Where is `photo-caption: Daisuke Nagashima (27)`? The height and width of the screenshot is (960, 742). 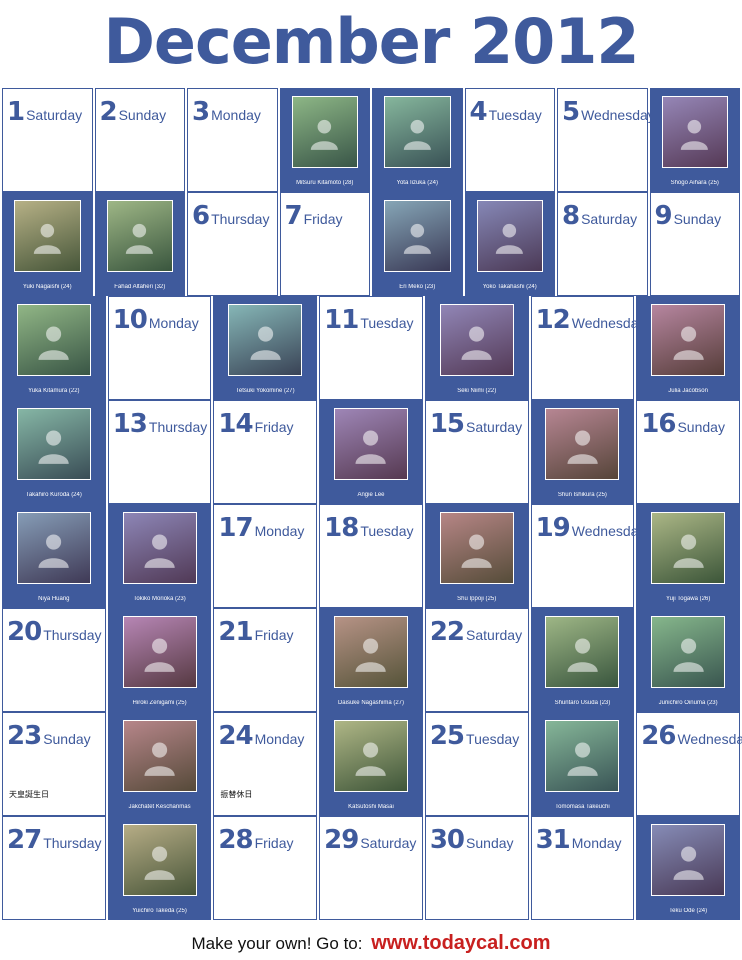 photo-caption: Daisuke Nagashima (27) is located at coordinates (370, 703).